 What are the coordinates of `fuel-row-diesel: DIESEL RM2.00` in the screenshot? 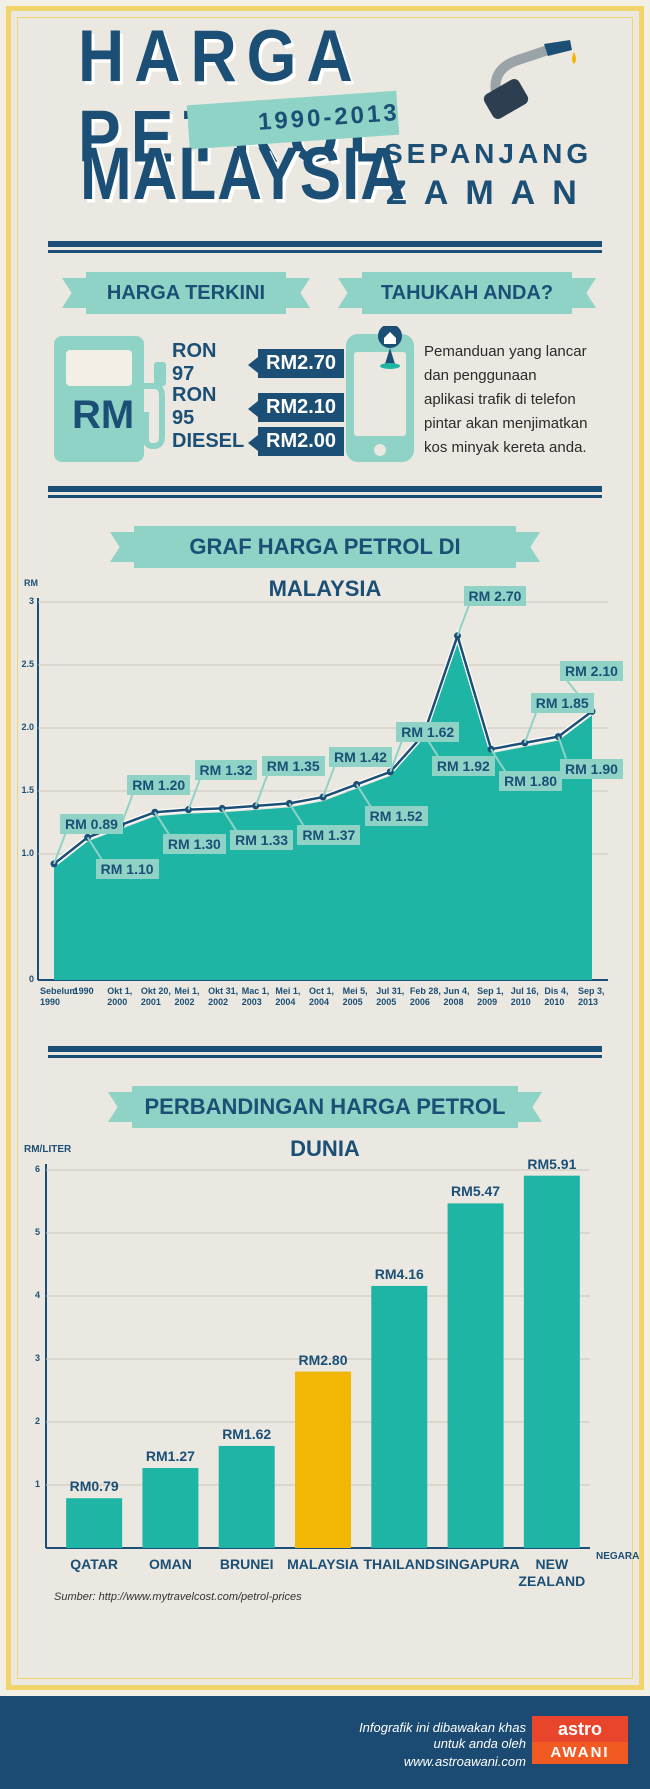 It's located at (258, 441).